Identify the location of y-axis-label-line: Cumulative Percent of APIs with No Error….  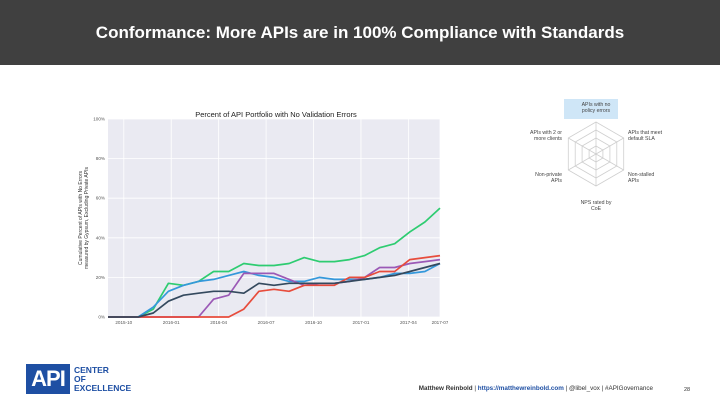
(81, 218).